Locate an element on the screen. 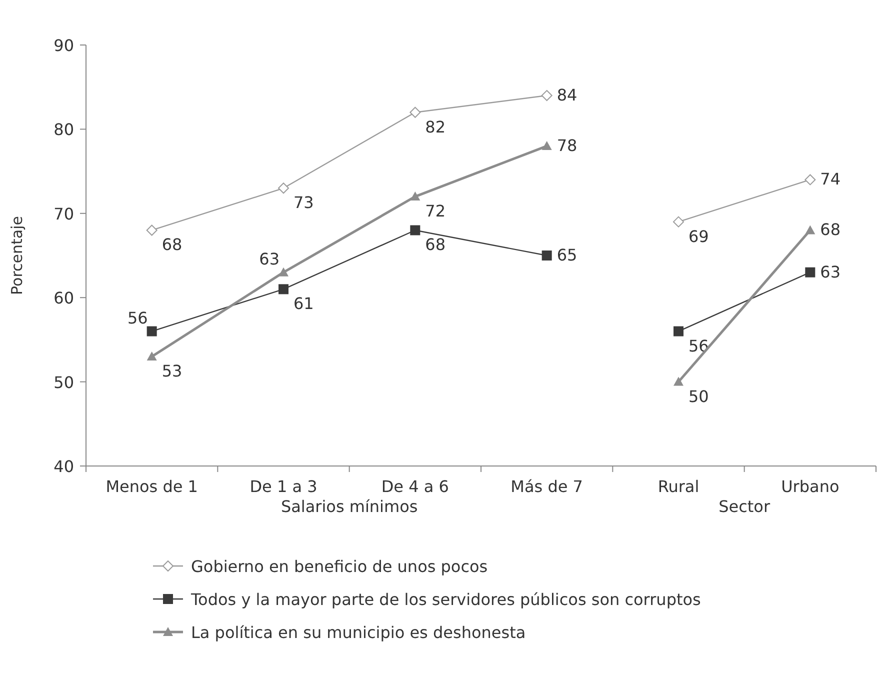 This screenshot has width=892, height=683. data-label: 65 is located at coordinates (567, 255).